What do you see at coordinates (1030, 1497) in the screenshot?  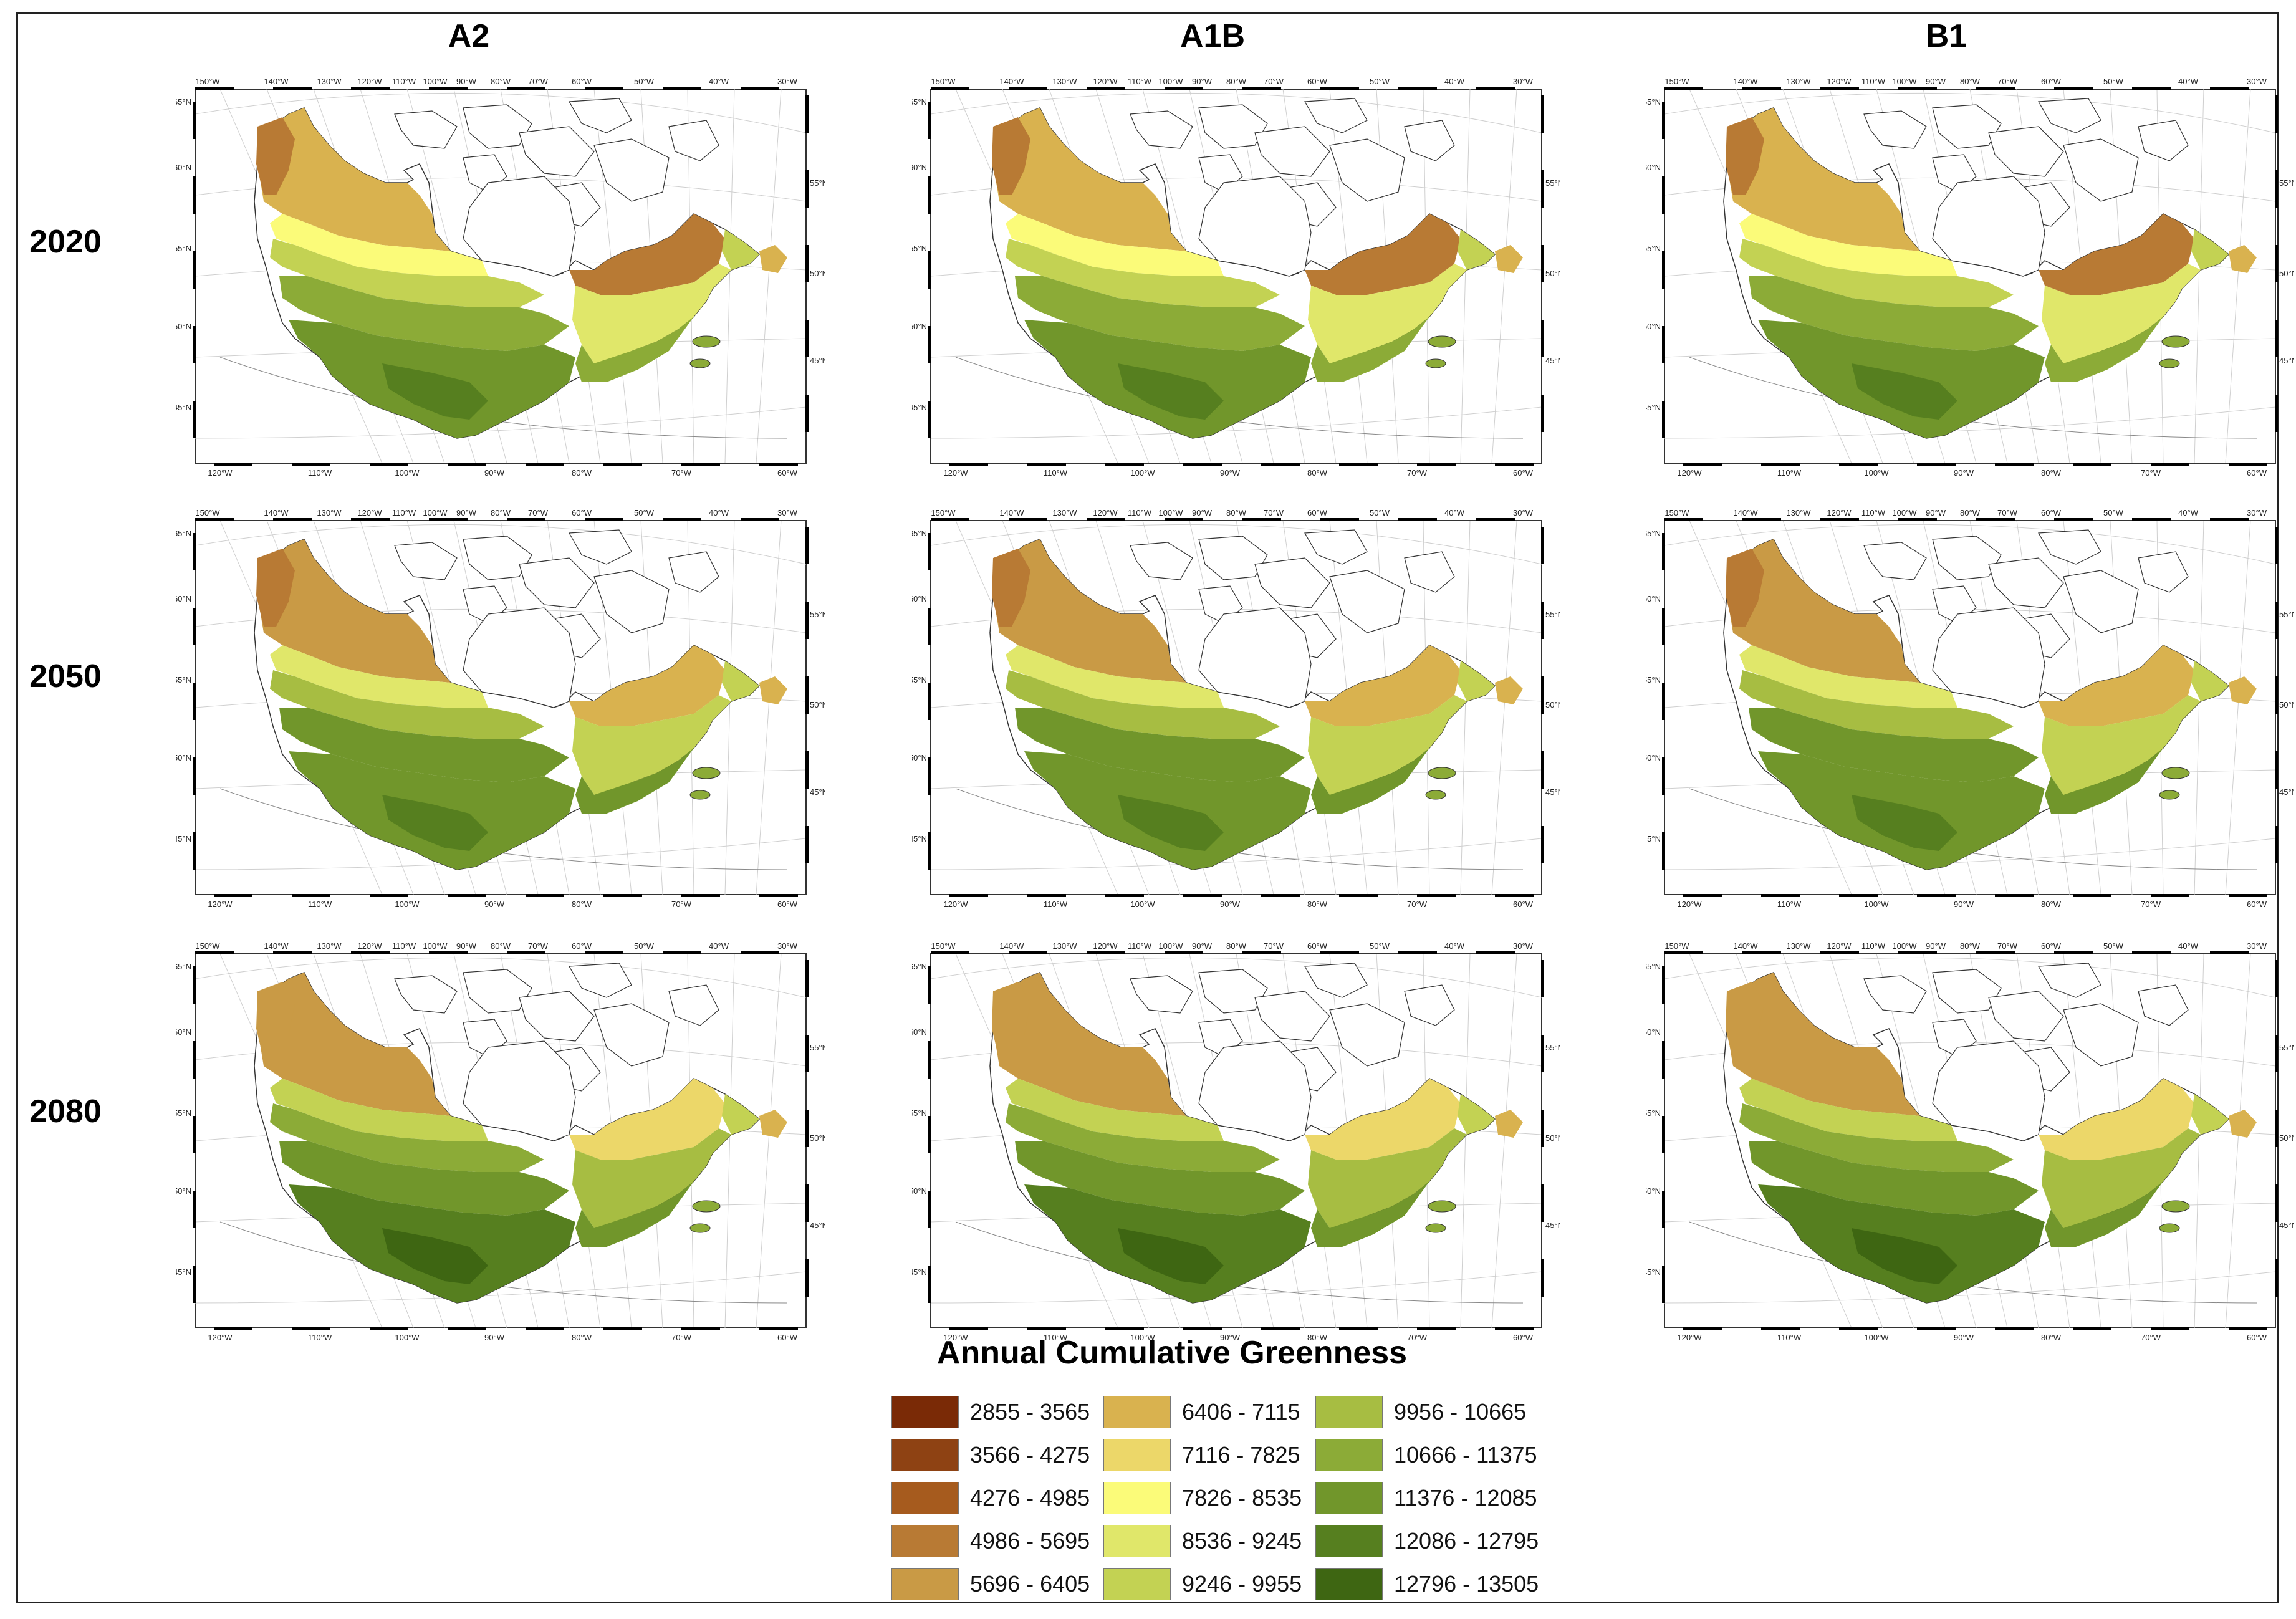 I see `legend-label: 4276 - 4985` at bounding box center [1030, 1497].